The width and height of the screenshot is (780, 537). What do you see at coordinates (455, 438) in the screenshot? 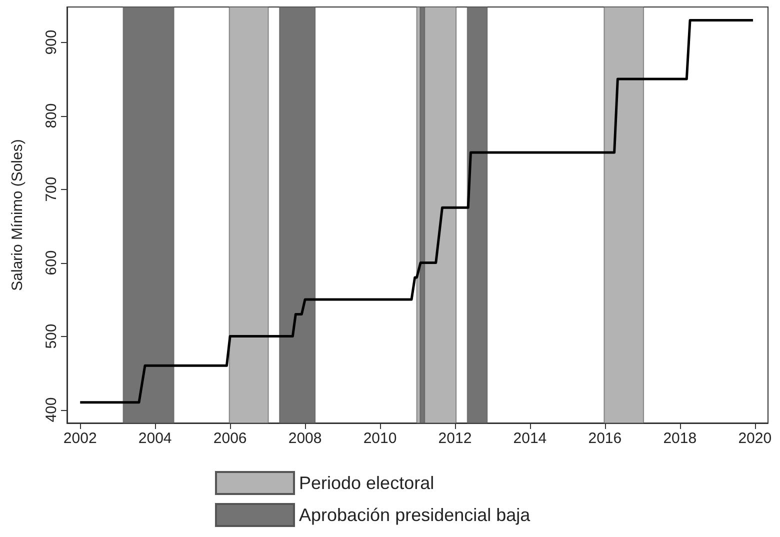
I see `x-tick-label: 2012` at bounding box center [455, 438].